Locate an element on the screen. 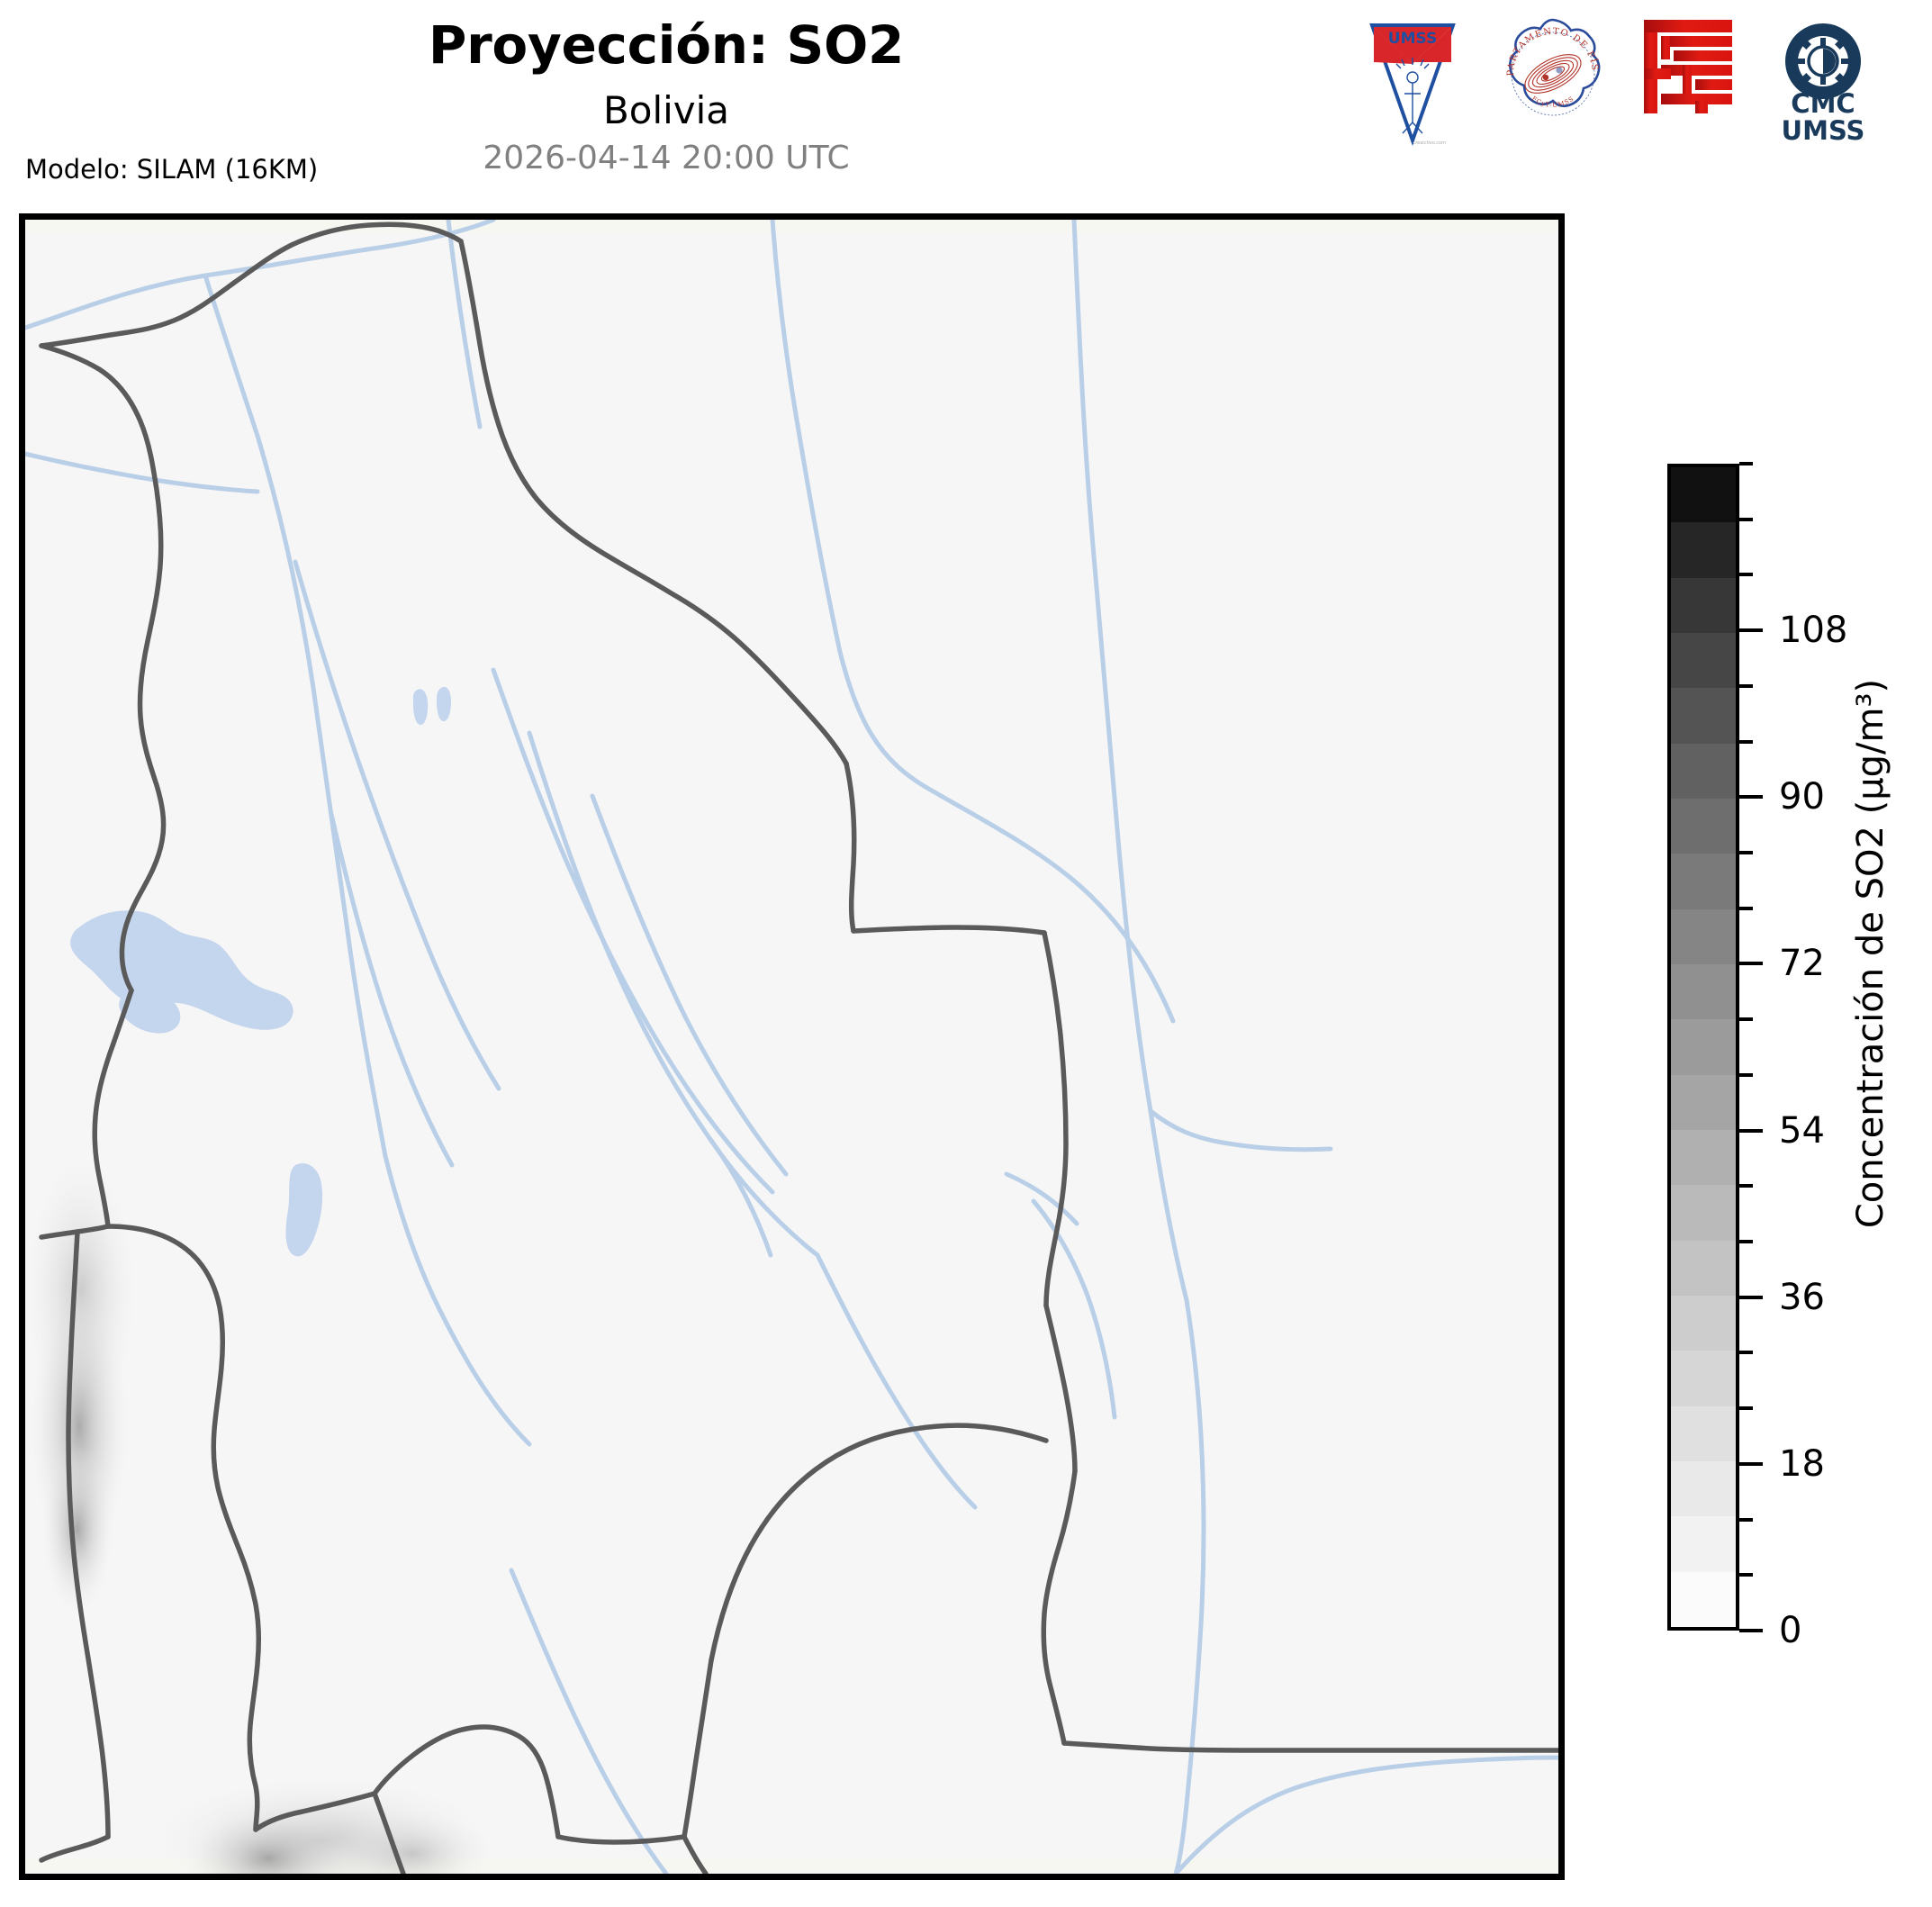 This screenshot has width=1932, height=1907. cmc-line1: CMC is located at coordinates (1823, 104).